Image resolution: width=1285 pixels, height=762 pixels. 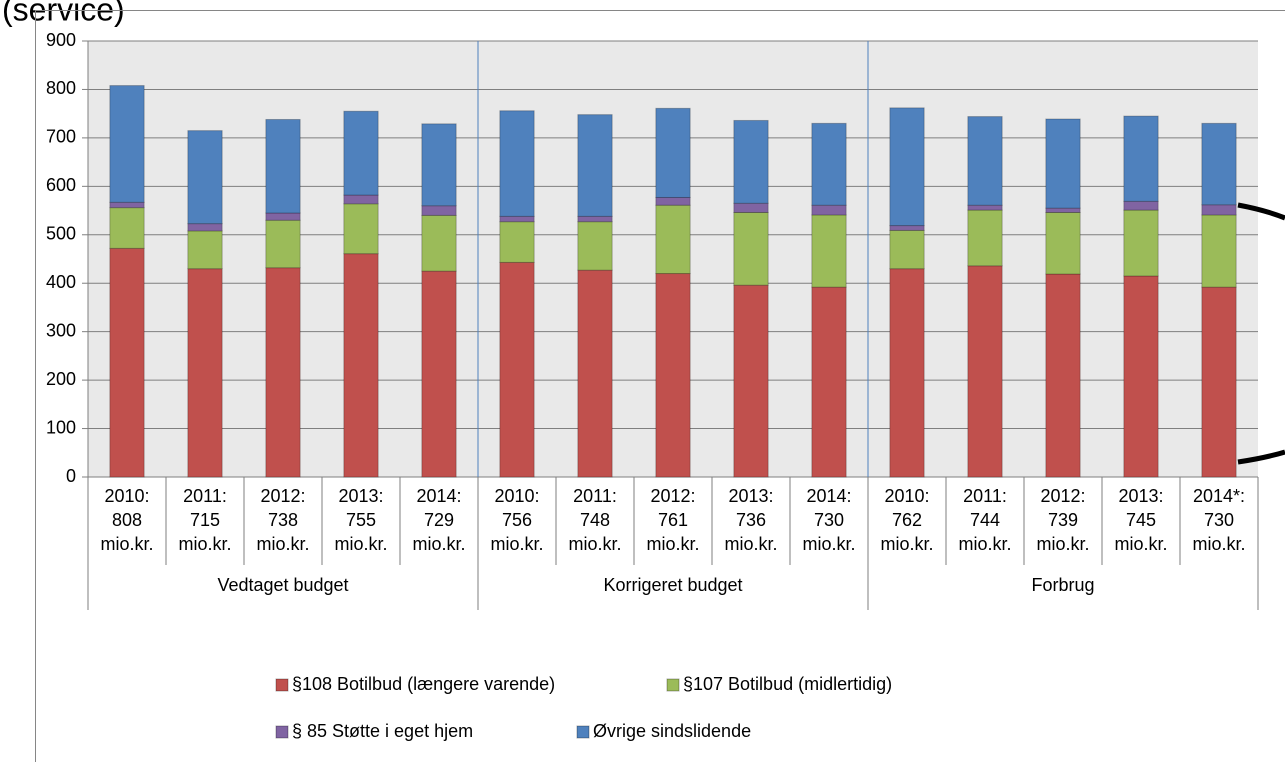 I want to click on group-label: Korrigeret budget, so click(x=672, y=585).